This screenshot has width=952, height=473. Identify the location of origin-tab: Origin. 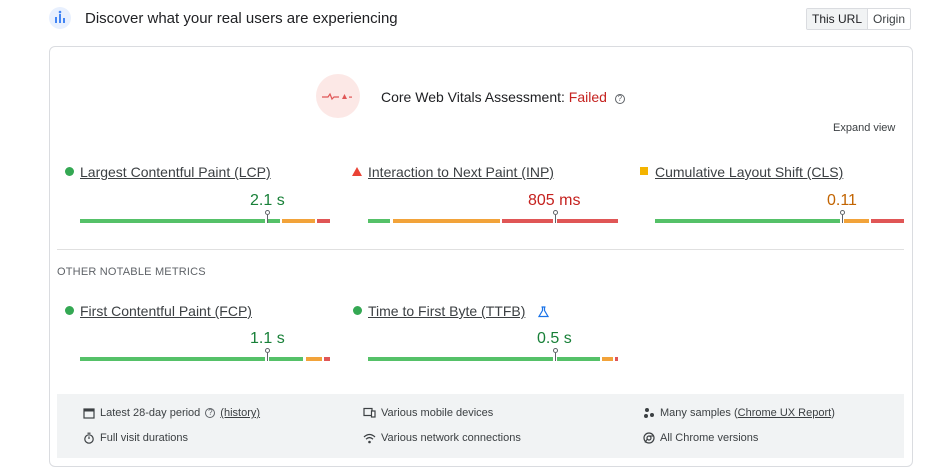
(889, 19).